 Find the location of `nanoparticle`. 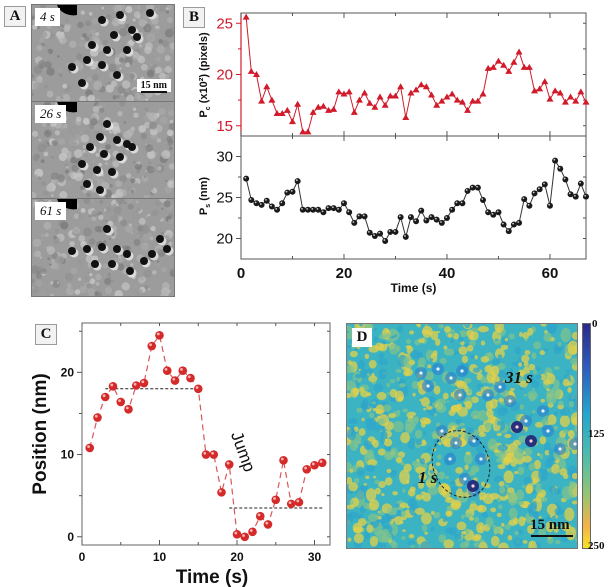

nanoparticle is located at coordinates (112, 172).